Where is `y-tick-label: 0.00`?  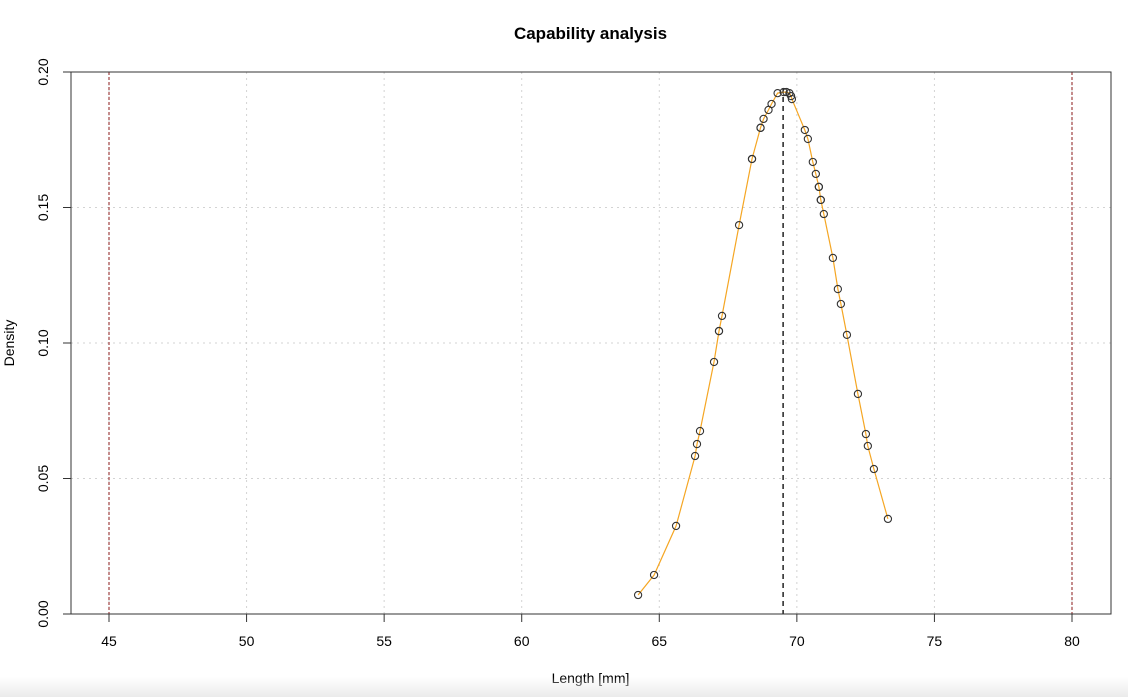 y-tick-label: 0.00 is located at coordinates (43, 613).